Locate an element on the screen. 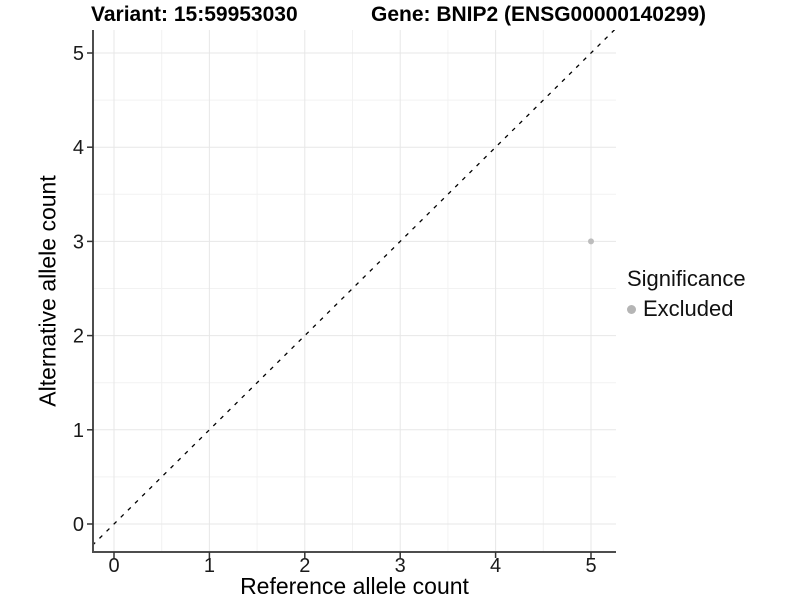 The image size is (800, 600). x-axis-title: Reference allele count is located at coordinates (354, 586).